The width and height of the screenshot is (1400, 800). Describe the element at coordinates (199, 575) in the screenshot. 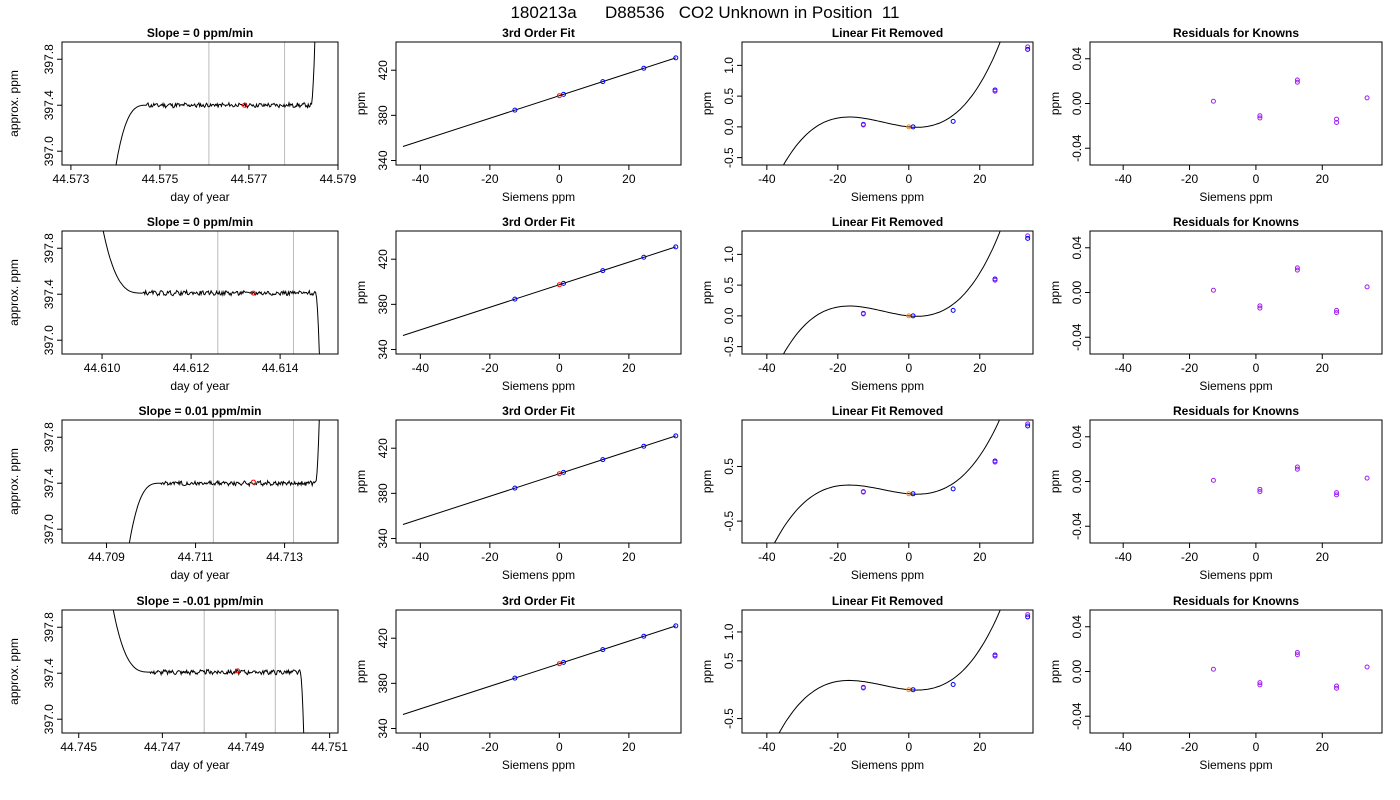

I see `x-axis-label: day of year` at that location.